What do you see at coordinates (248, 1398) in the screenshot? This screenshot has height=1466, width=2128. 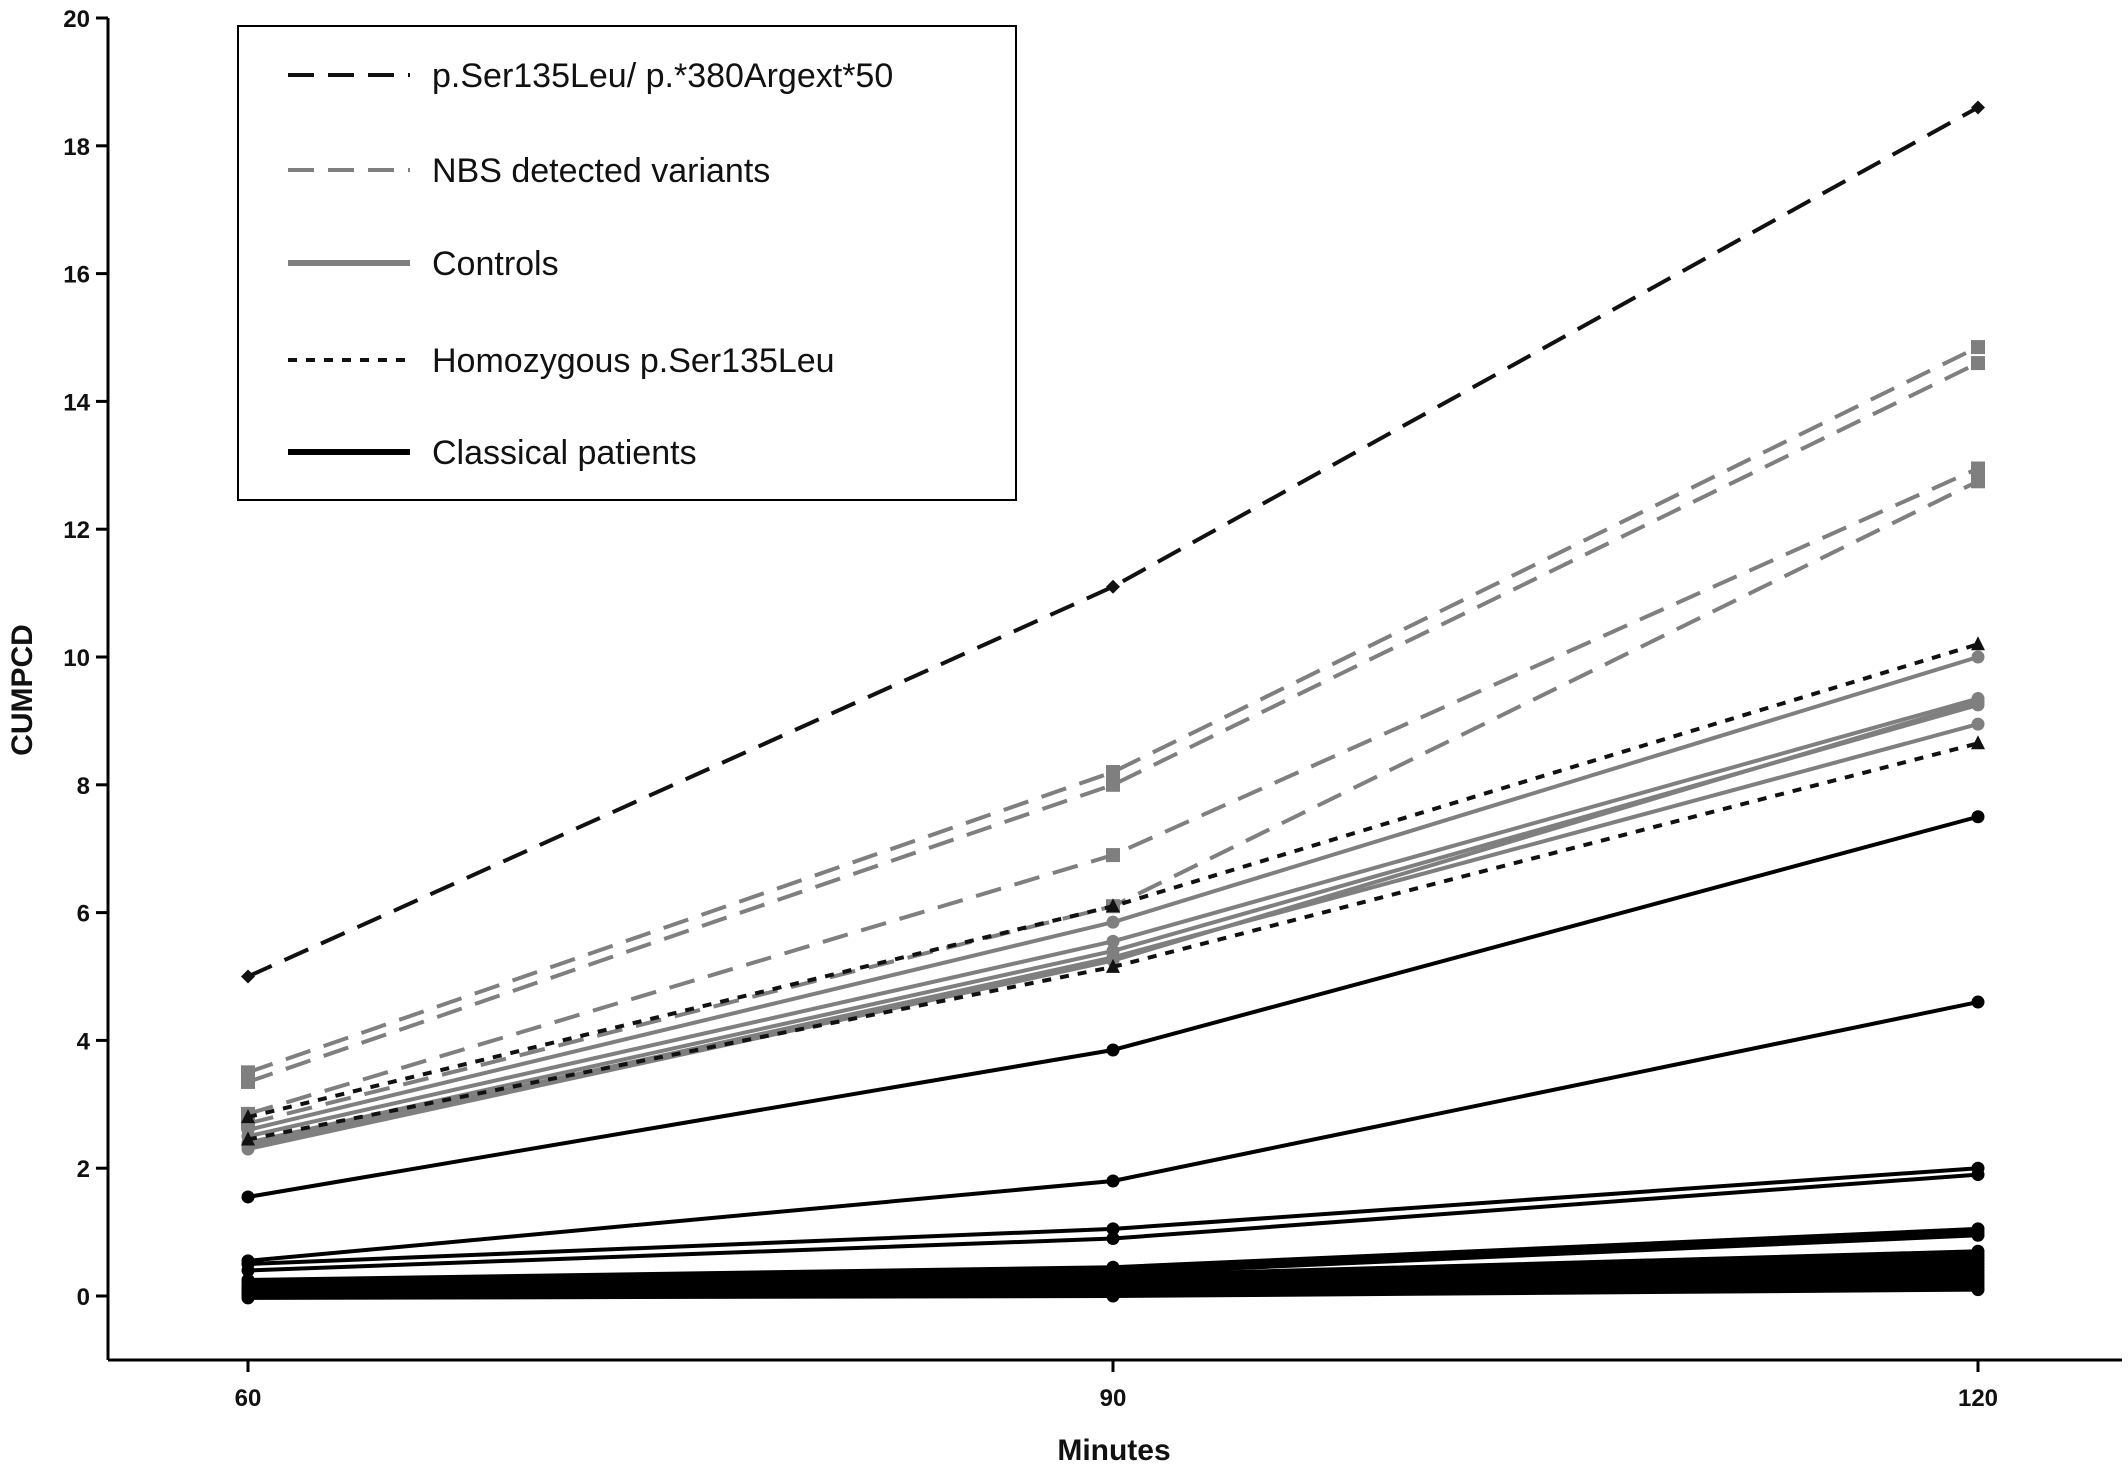 I see `x-tick-label: 60` at bounding box center [248, 1398].